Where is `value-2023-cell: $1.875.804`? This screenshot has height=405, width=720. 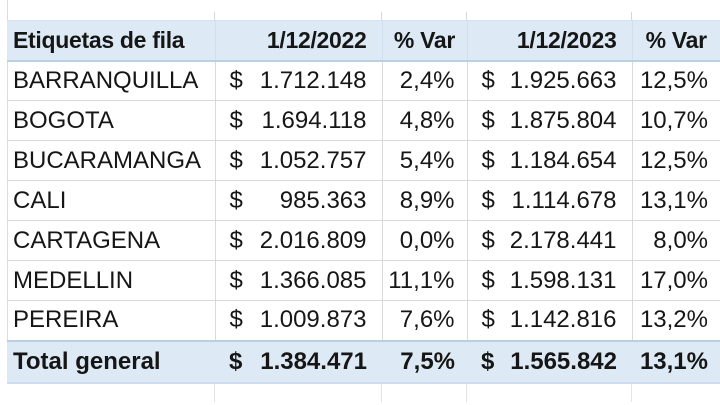 value-2023-cell: $1.875.804 is located at coordinates (550, 120).